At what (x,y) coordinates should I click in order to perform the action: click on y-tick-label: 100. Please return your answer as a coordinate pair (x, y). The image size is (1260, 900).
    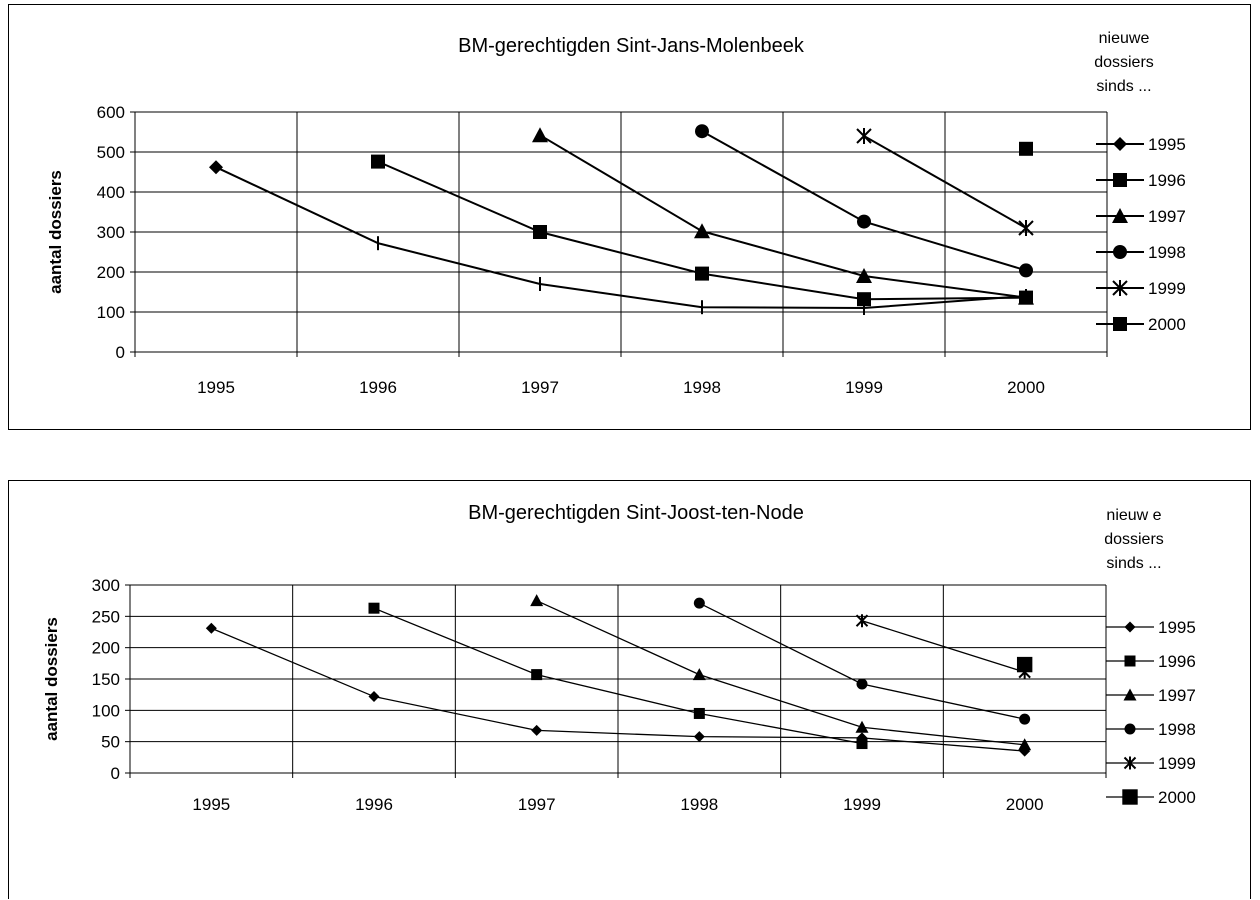
    Looking at the image, I should click on (106, 710).